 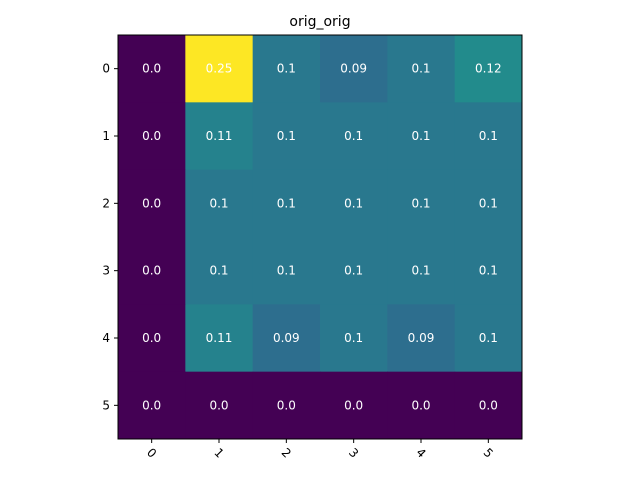 I want to click on y-tick-label: 3, so click(x=106, y=271).